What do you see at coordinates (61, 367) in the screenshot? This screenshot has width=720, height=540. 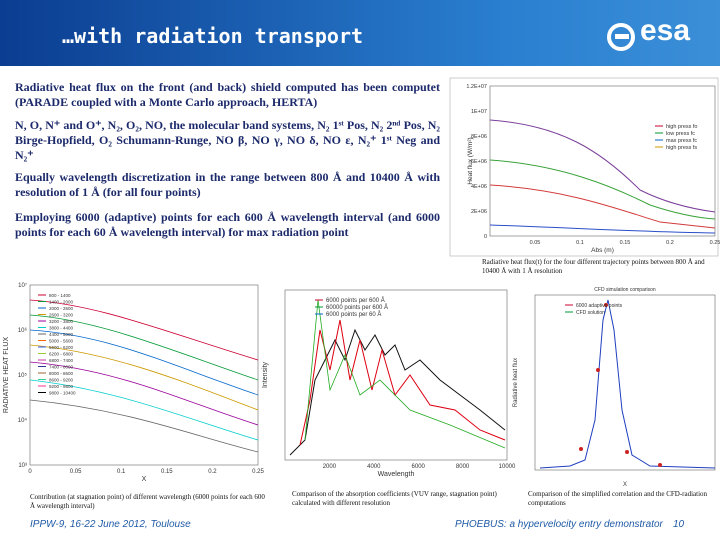 I see `legend-label: 7400 - 8000` at bounding box center [61, 367].